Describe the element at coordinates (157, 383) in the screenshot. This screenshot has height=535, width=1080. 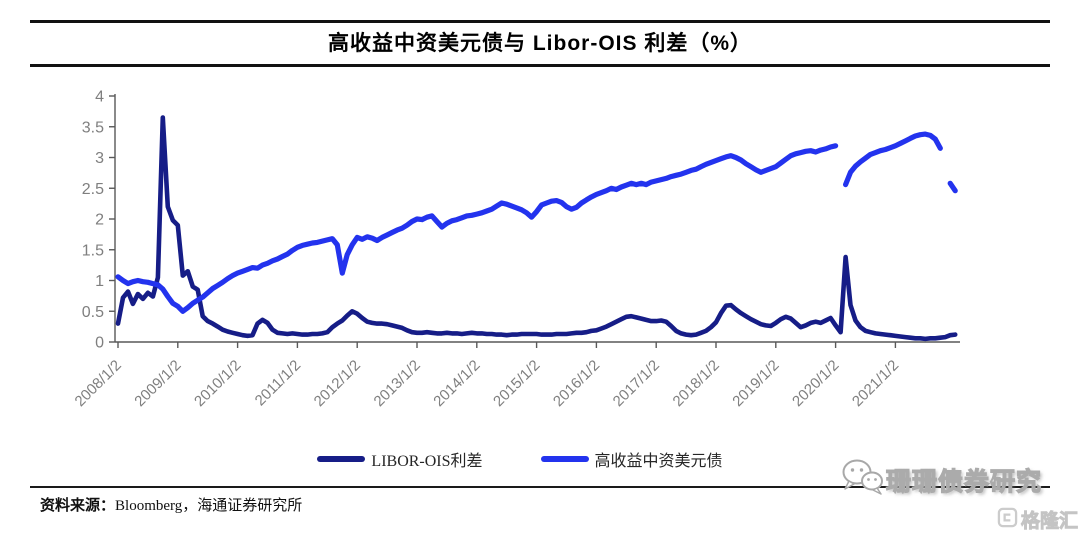
I see `x-tick-label: 2009/1/2` at that location.